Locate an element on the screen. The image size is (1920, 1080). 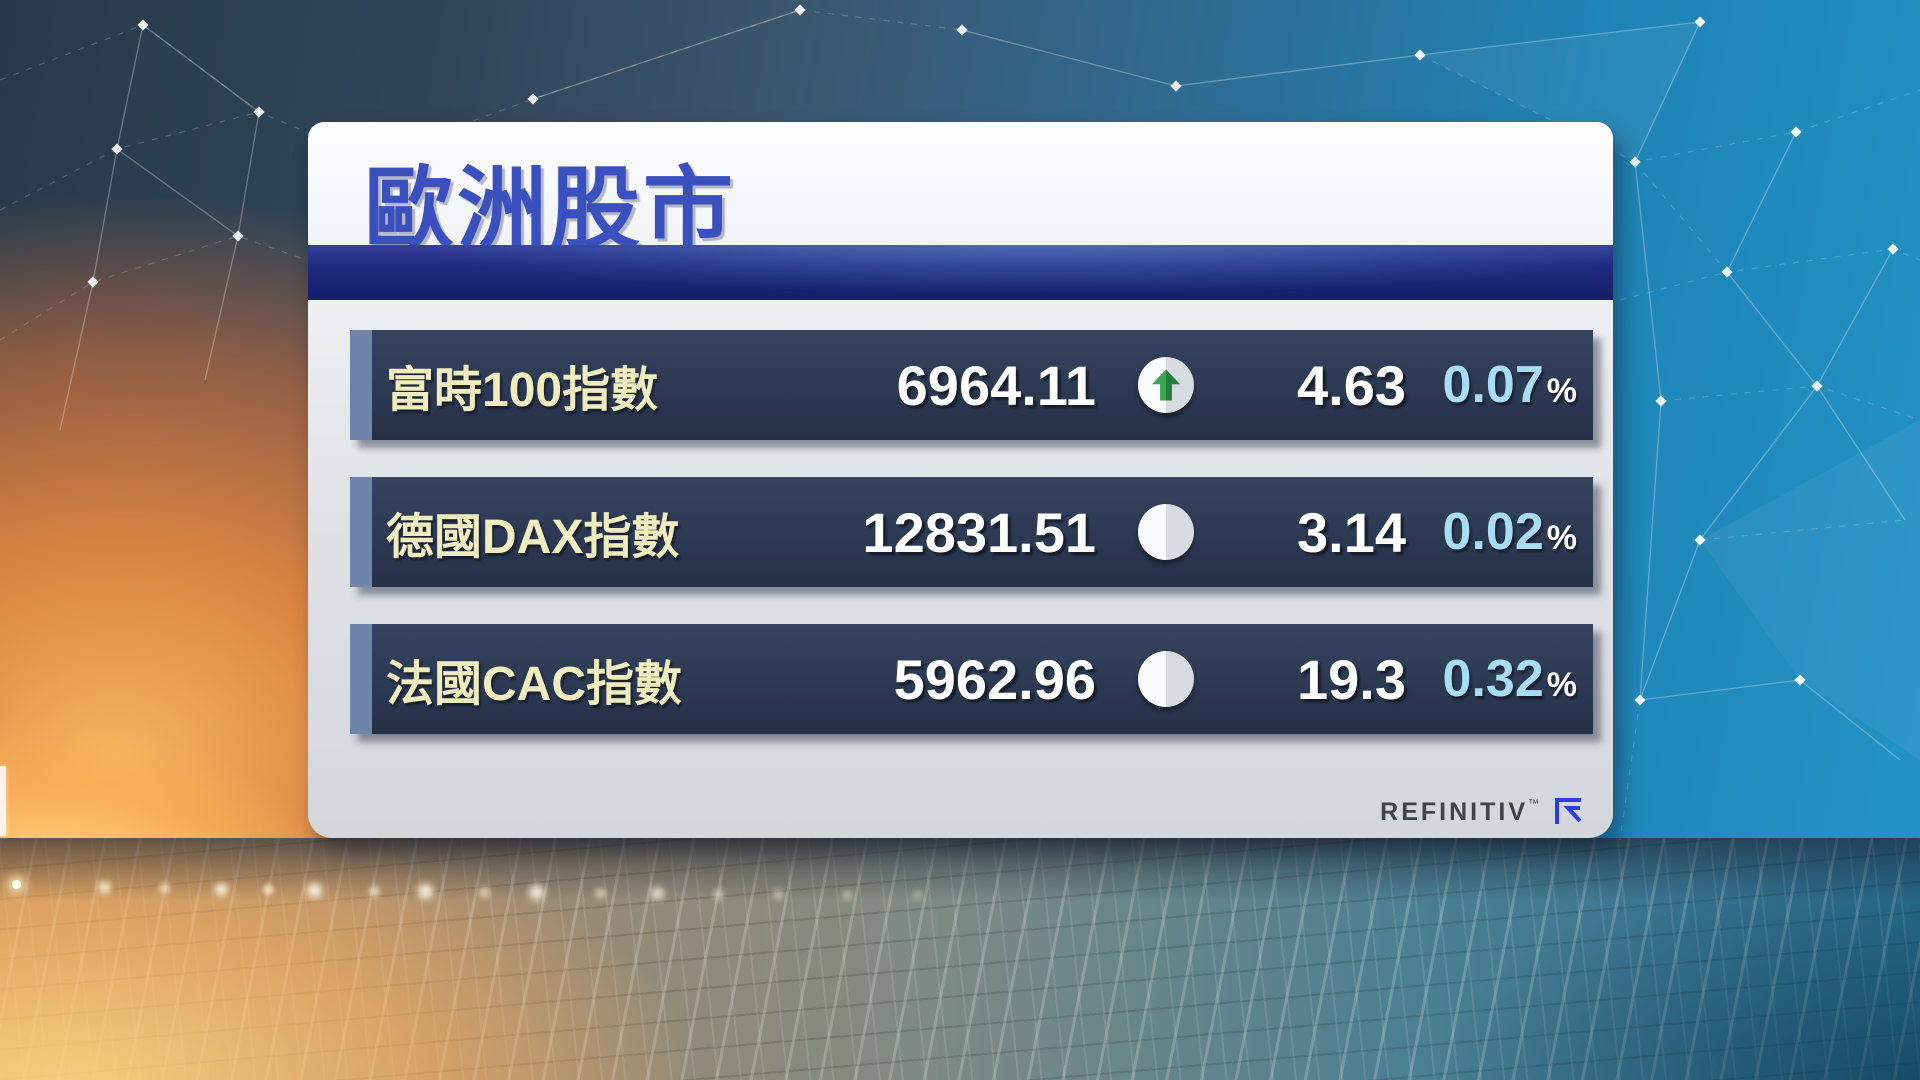
index-value: 5962.96 is located at coordinates (994, 679).